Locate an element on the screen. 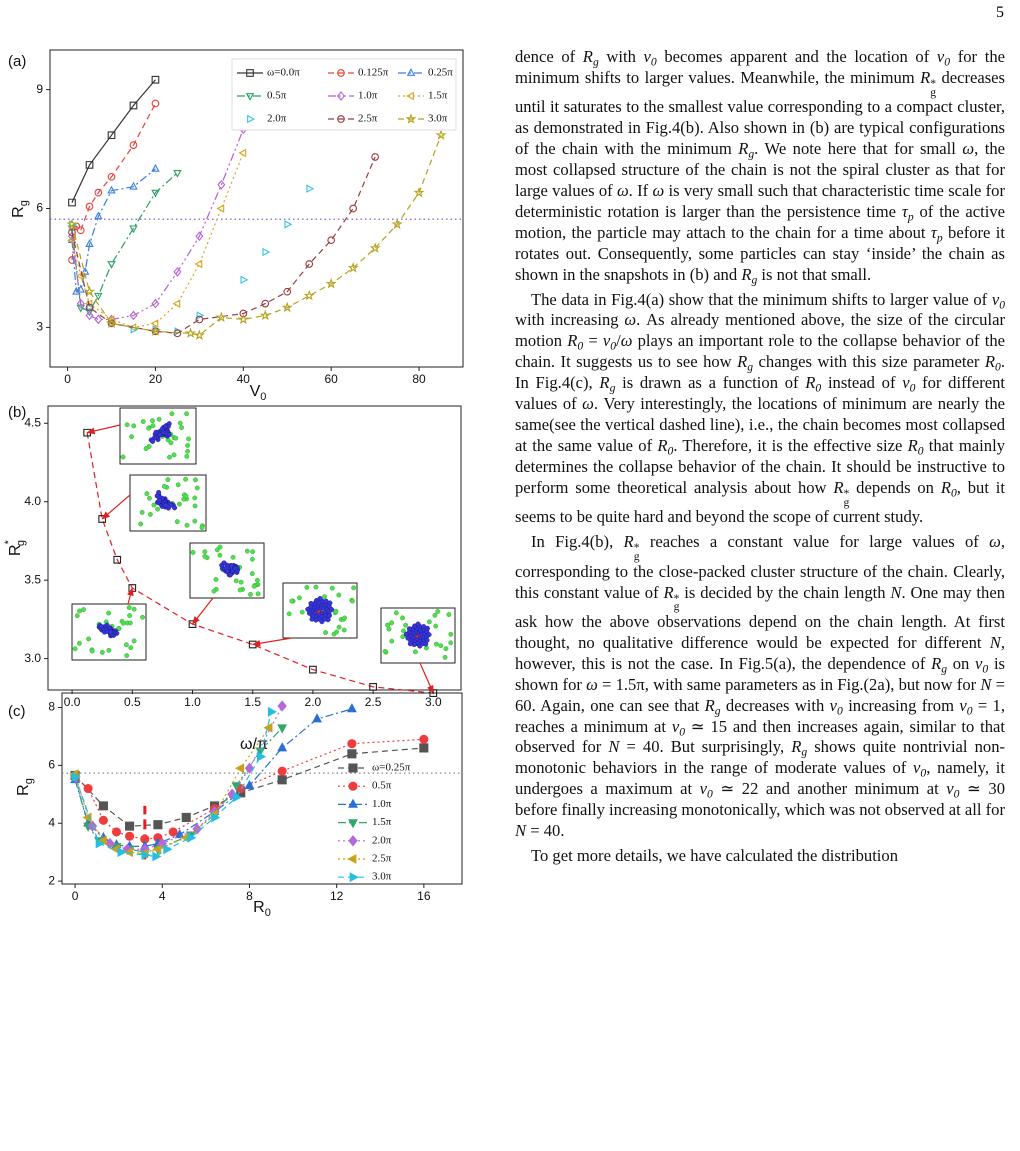 This screenshot has width=1020, height=1151. page-number: 5 is located at coordinates (1000, 12).